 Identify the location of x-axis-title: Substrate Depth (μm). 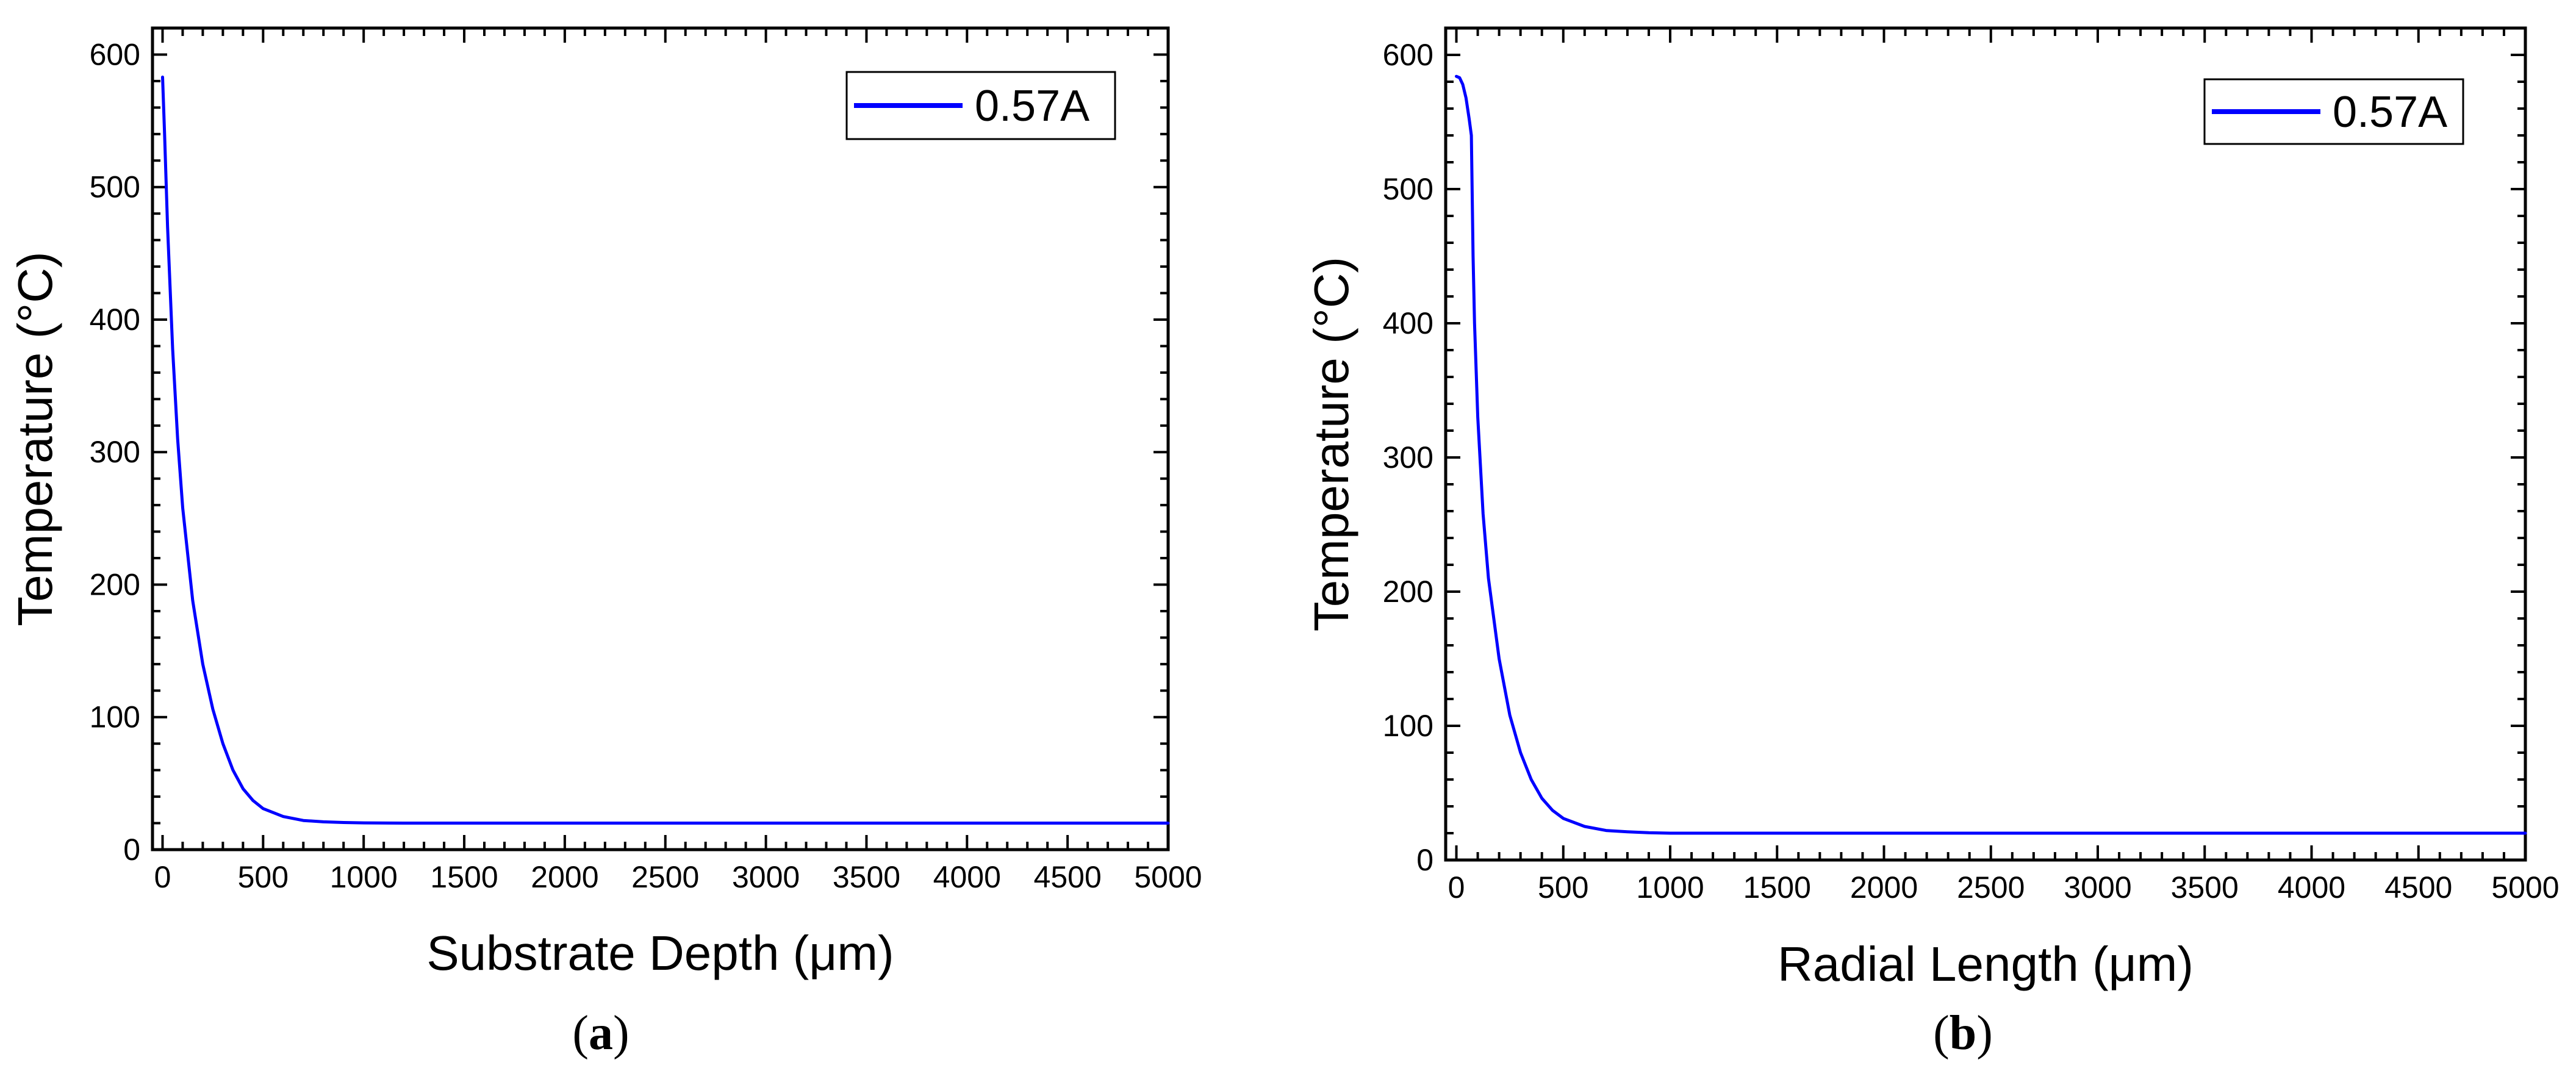
(660, 953).